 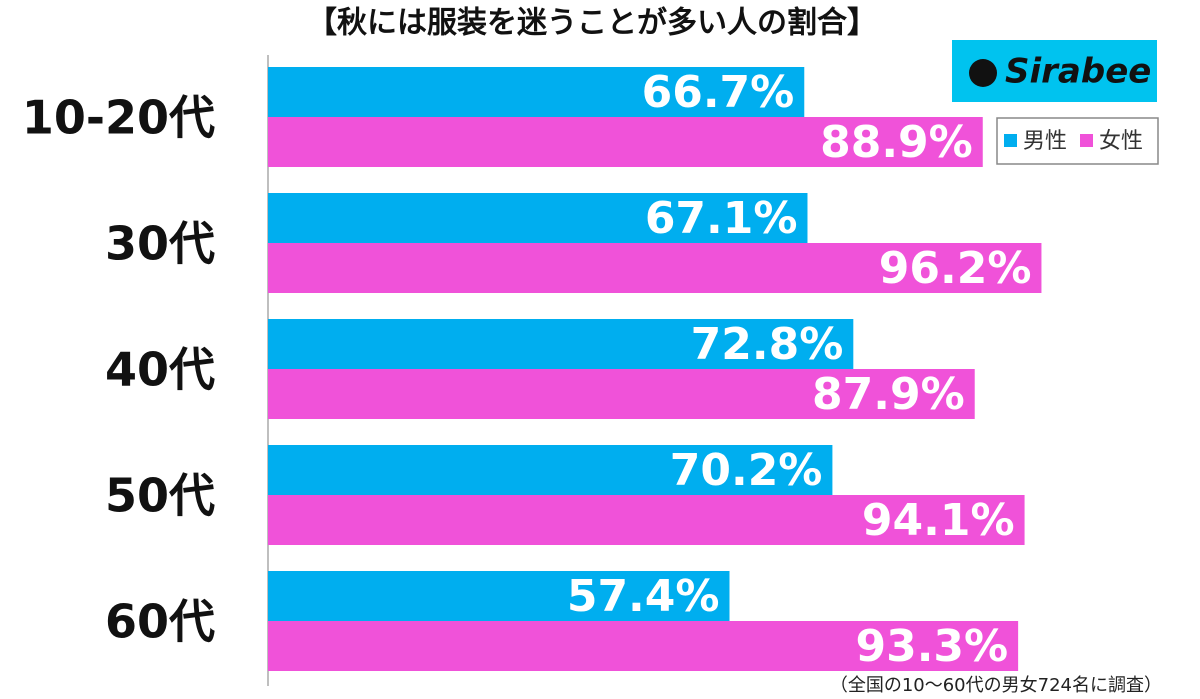 What do you see at coordinates (643, 596) in the screenshot?
I see `value-label: 57.4%` at bounding box center [643, 596].